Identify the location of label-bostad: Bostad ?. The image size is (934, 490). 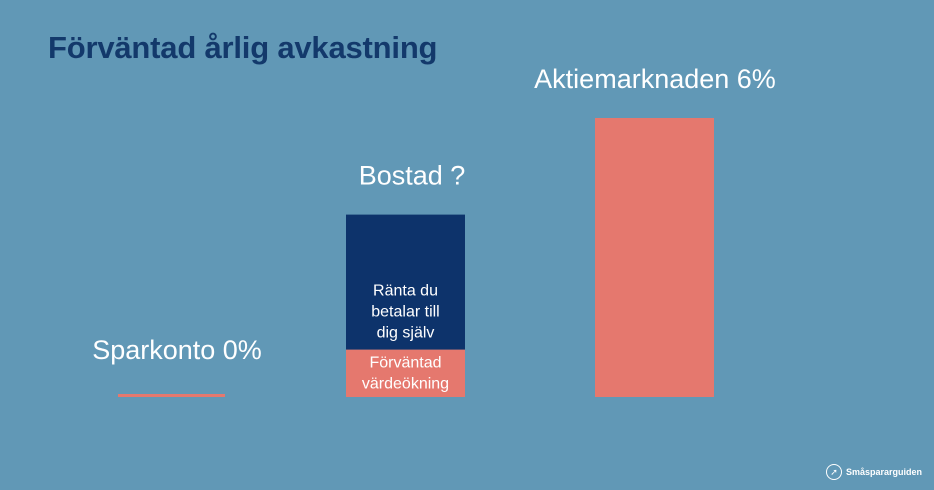
(412, 176).